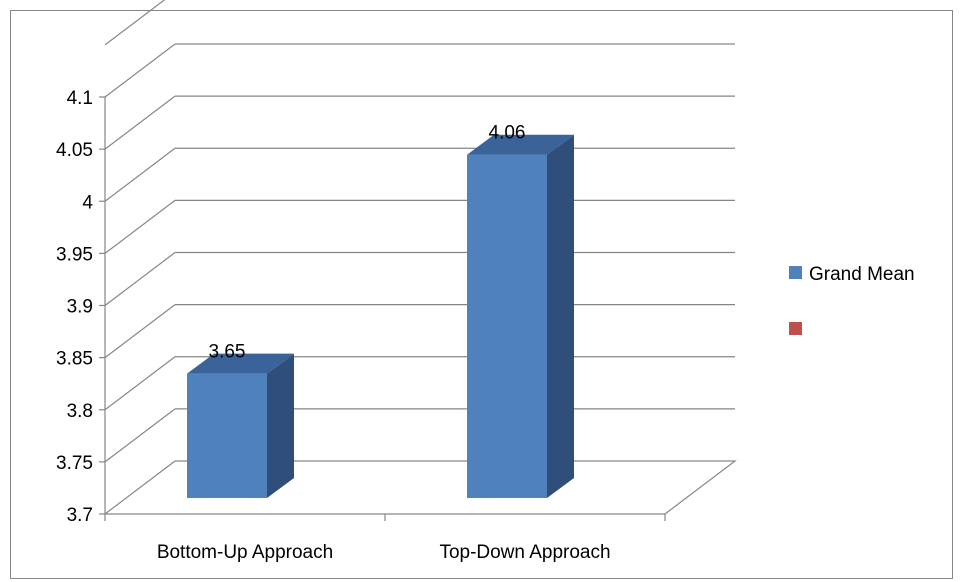 The height and width of the screenshot is (582, 961). What do you see at coordinates (74, 463) in the screenshot?
I see `y-tick-label: 3.75` at bounding box center [74, 463].